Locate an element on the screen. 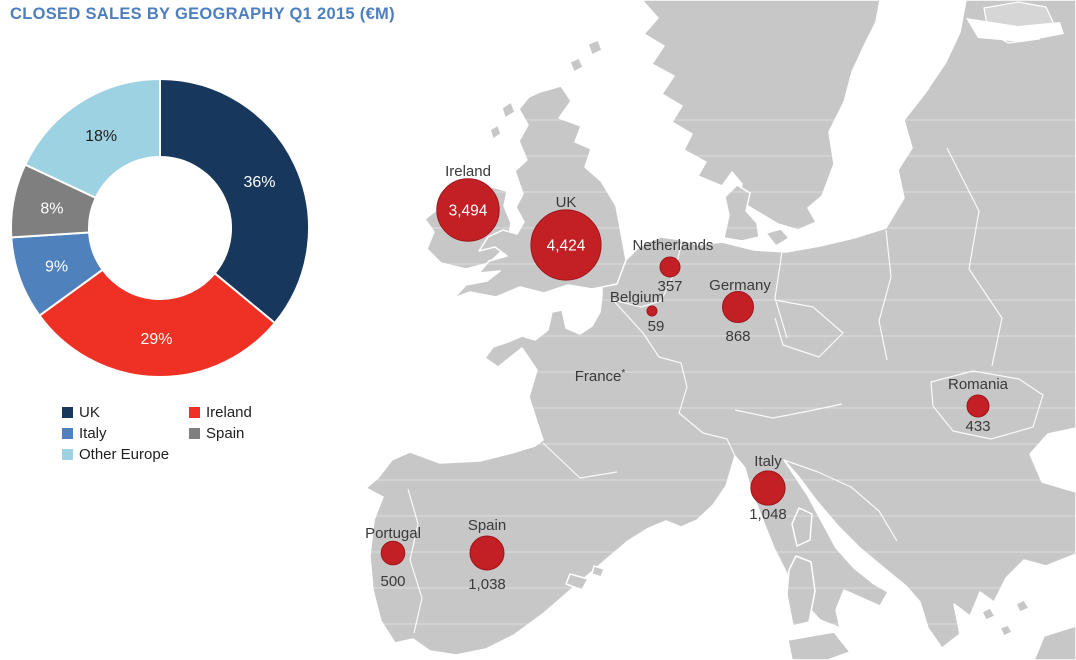 This screenshot has height=660, width=1076. land-corsica is located at coordinates (802, 527).